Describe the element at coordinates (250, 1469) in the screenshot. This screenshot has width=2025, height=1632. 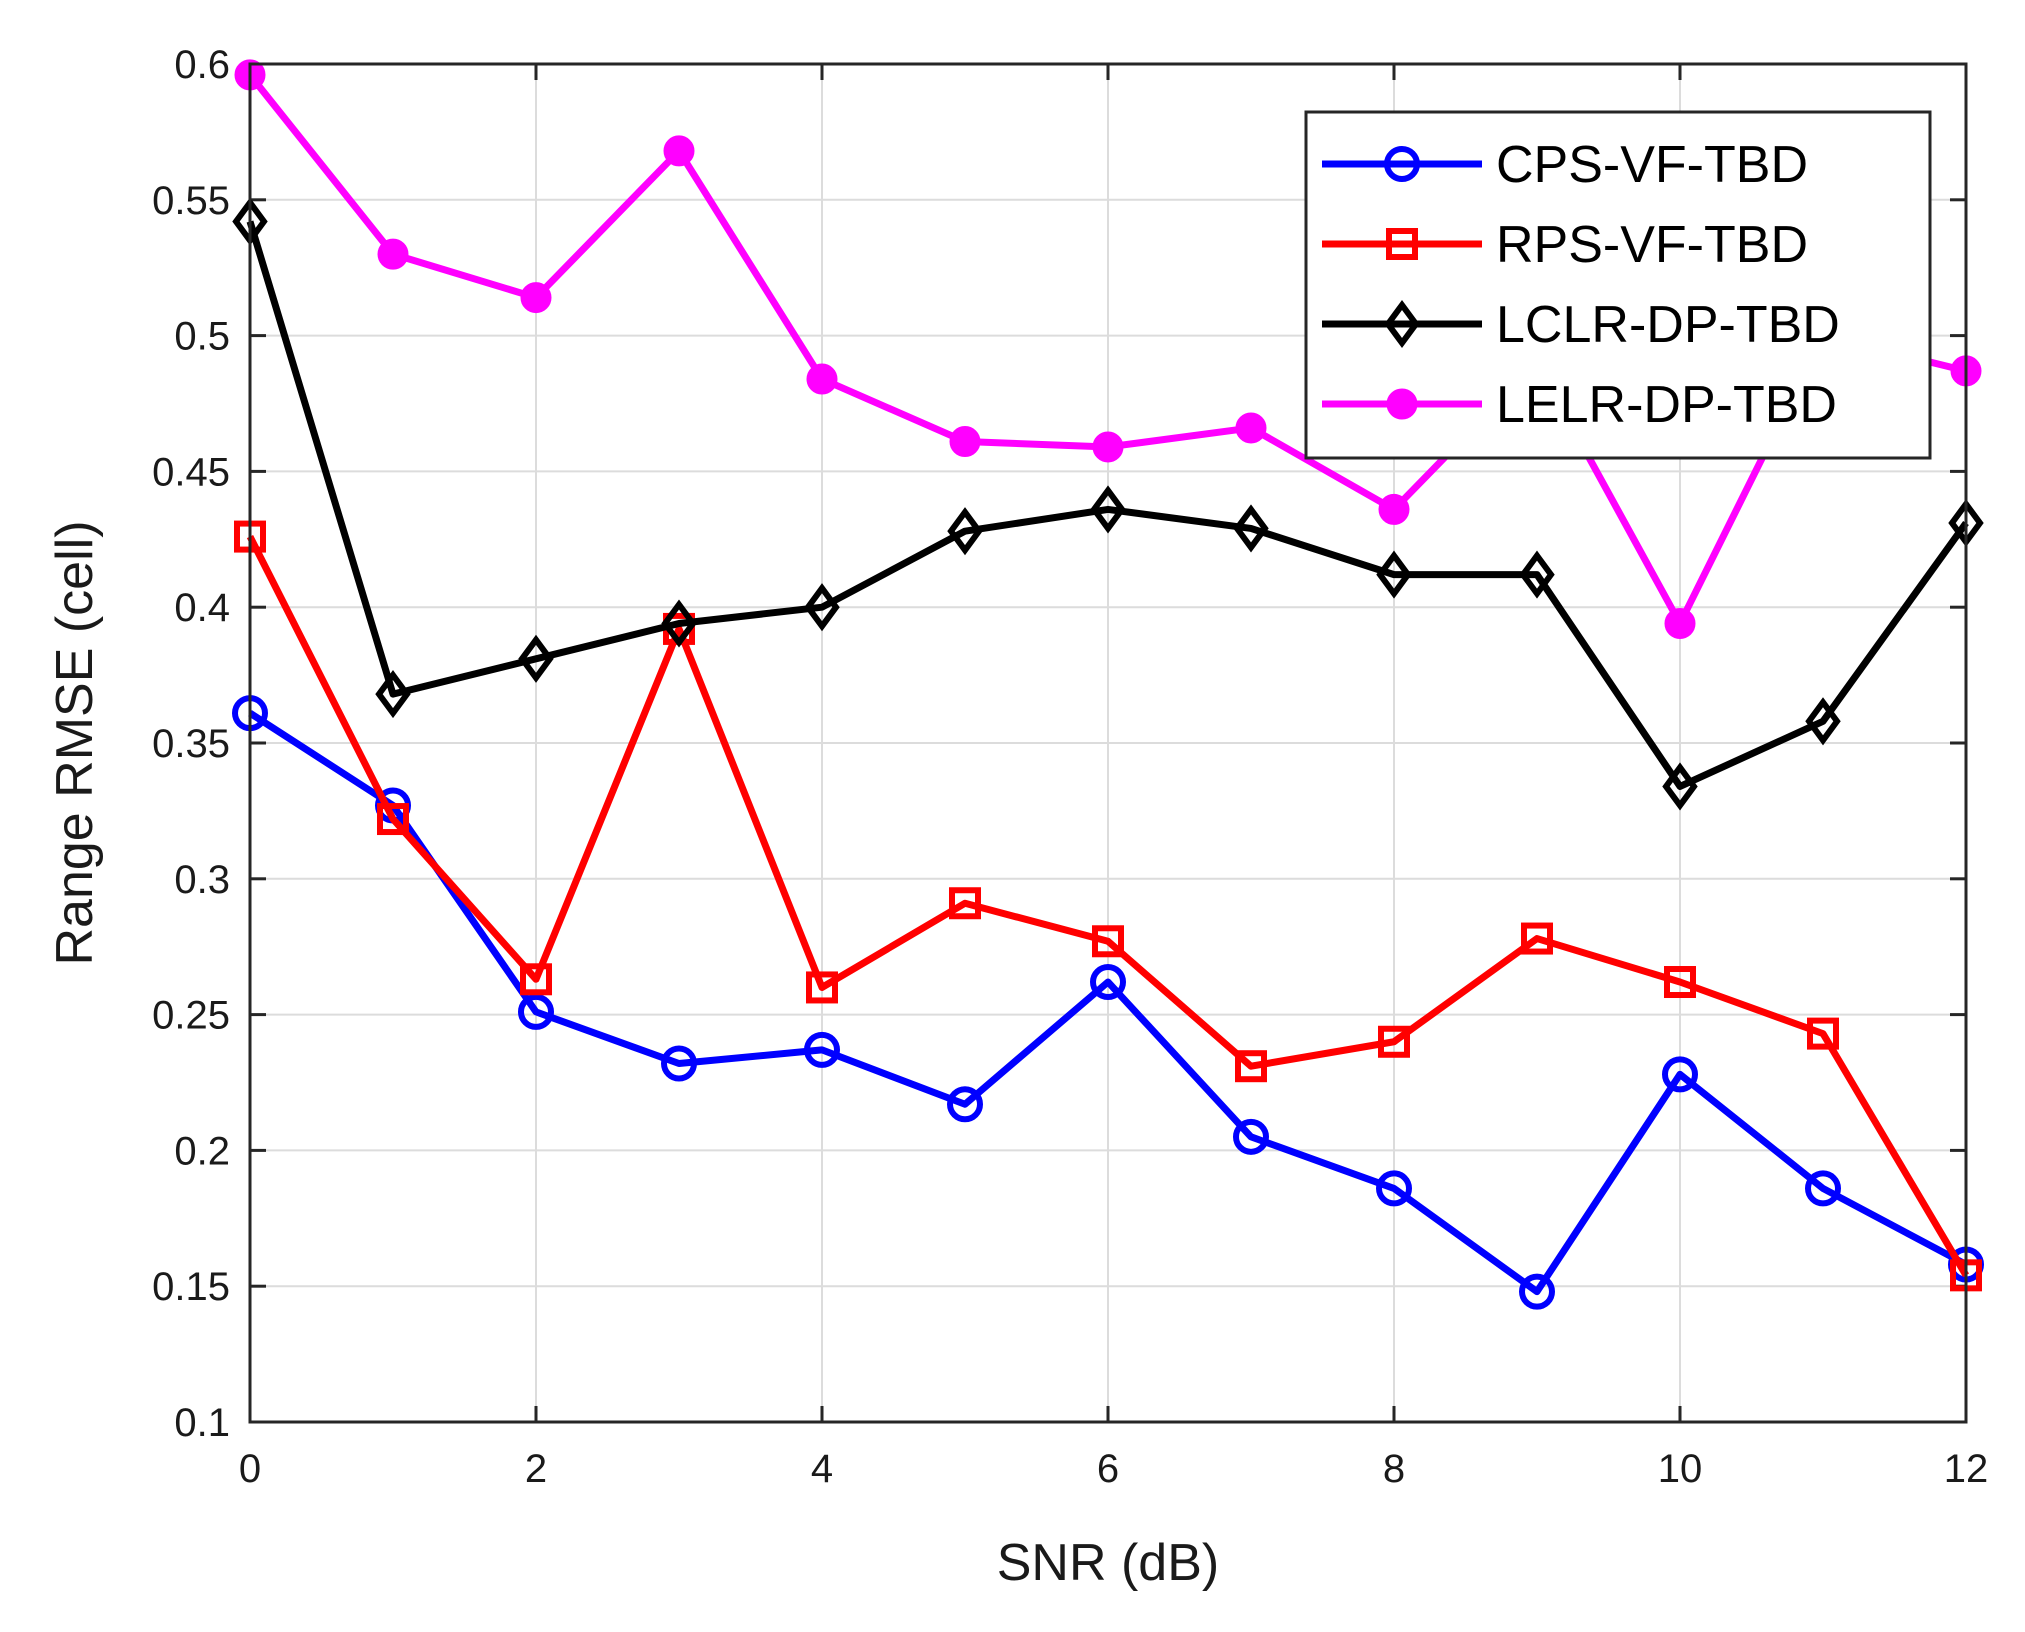
I see `x-tick-label: 0` at that location.